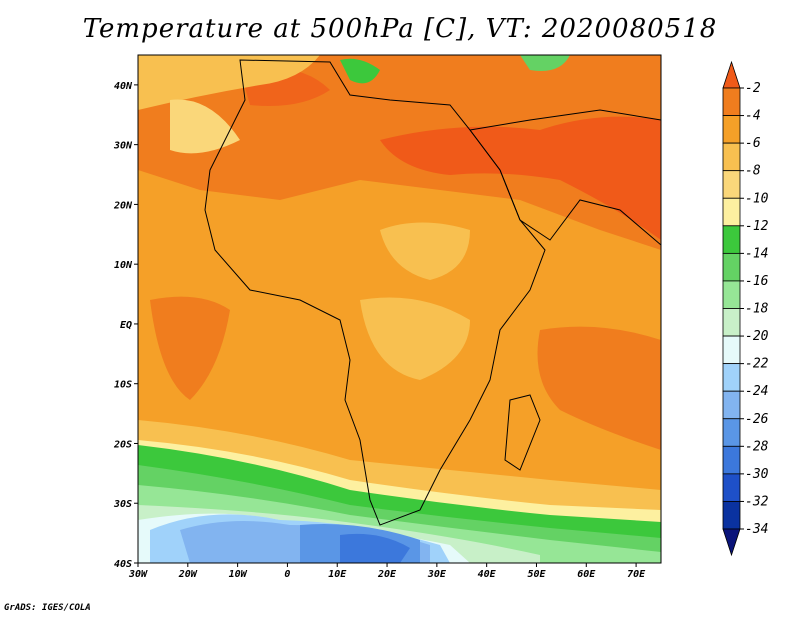 This screenshot has width=800, height=618. What do you see at coordinates (437, 574) in the screenshot?
I see `lon-tick-label: 30E` at bounding box center [437, 574].